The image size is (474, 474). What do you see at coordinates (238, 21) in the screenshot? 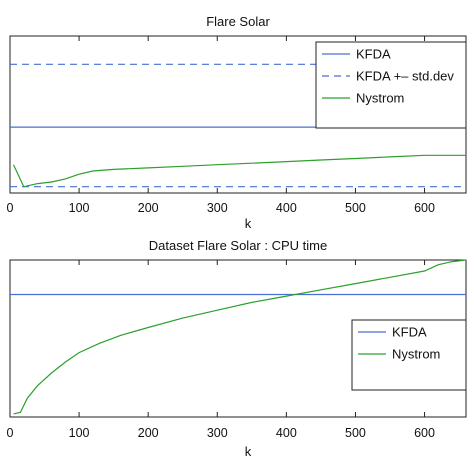
I see `chart-title: Flare Solar` at bounding box center [238, 21].